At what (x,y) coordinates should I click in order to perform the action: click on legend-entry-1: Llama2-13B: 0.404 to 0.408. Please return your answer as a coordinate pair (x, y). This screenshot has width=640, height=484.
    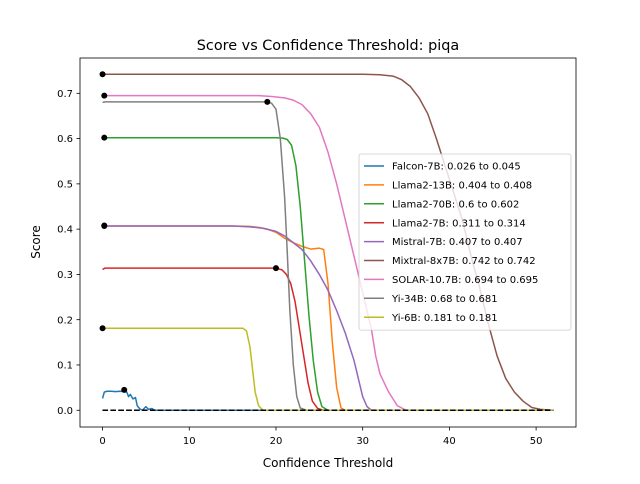
    Looking at the image, I should click on (462, 186).